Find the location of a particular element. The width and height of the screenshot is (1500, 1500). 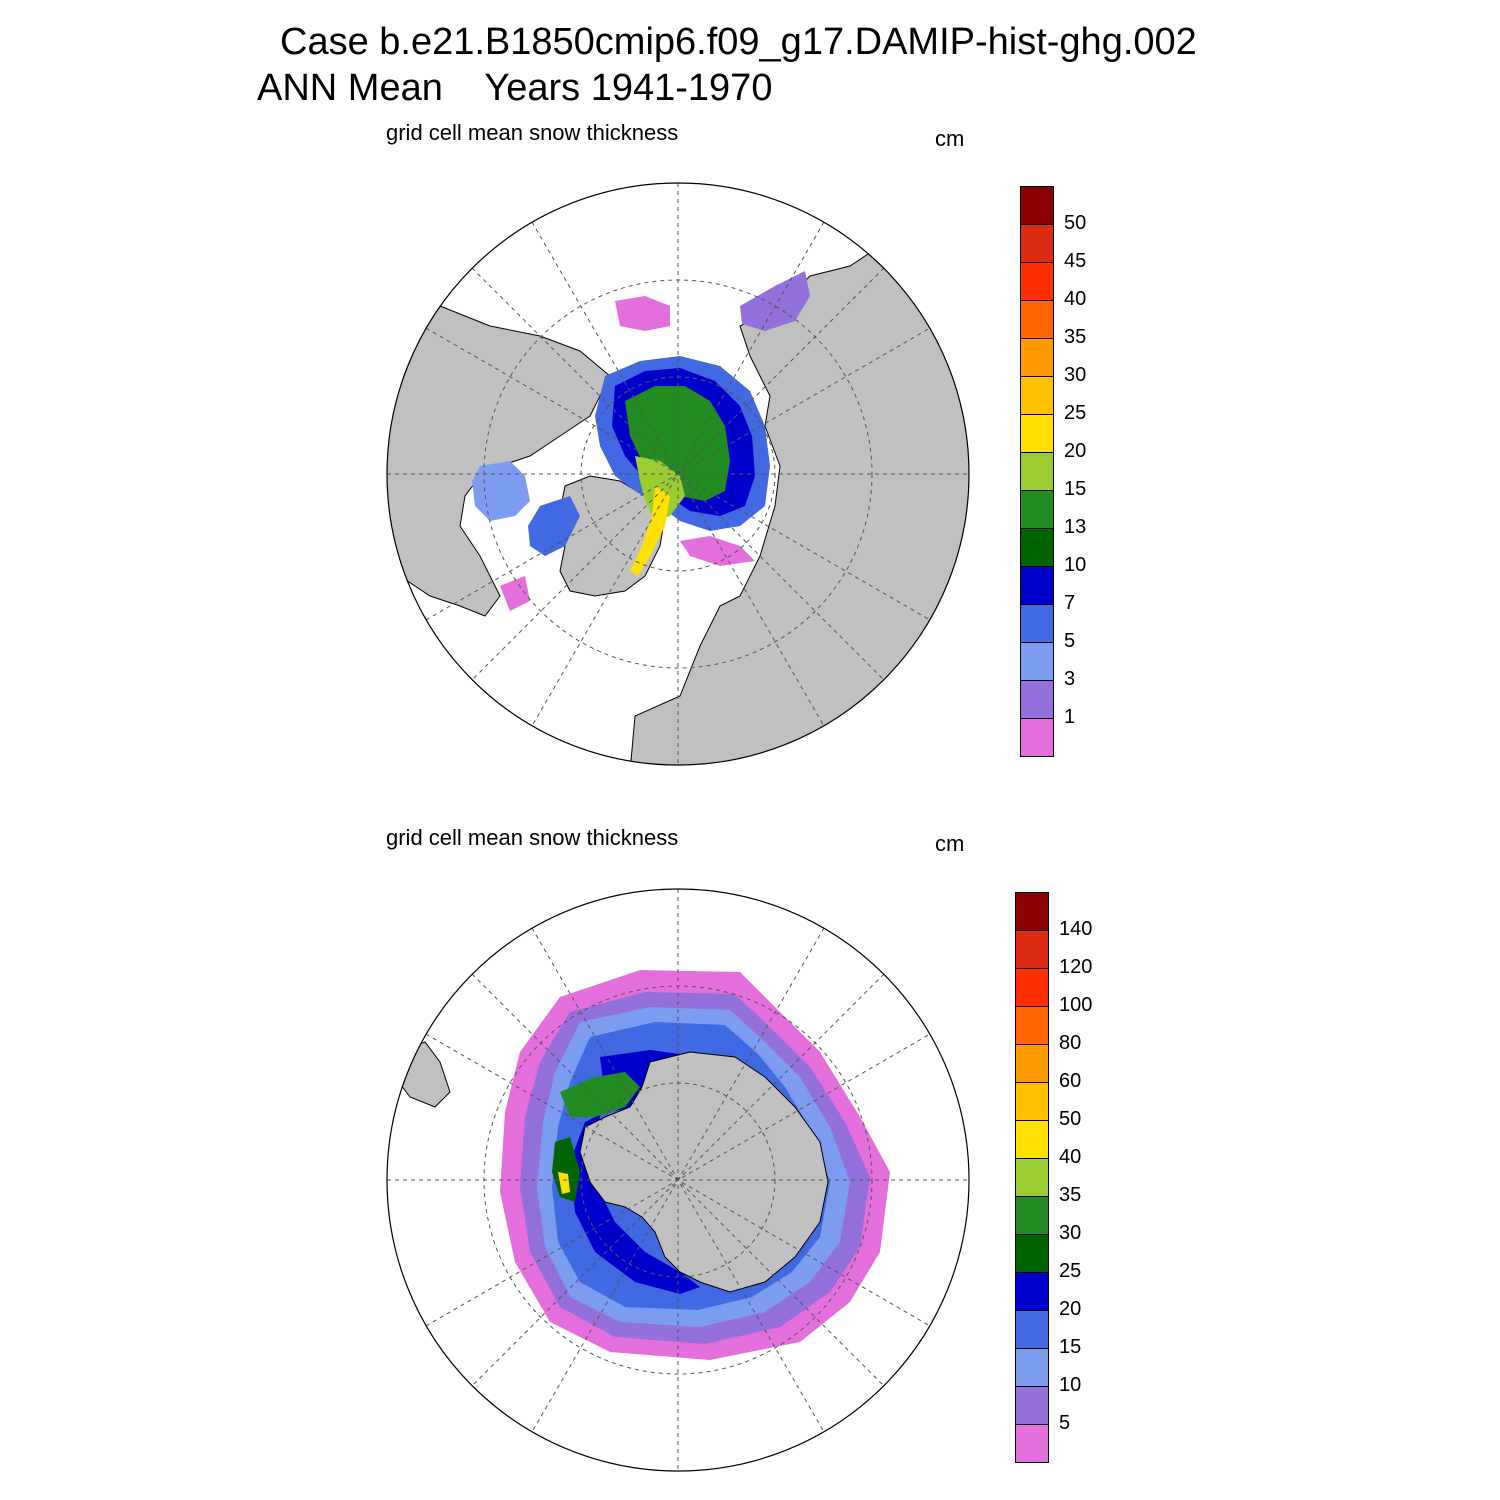

nh-snow-labrador is located at coordinates (515, 593).